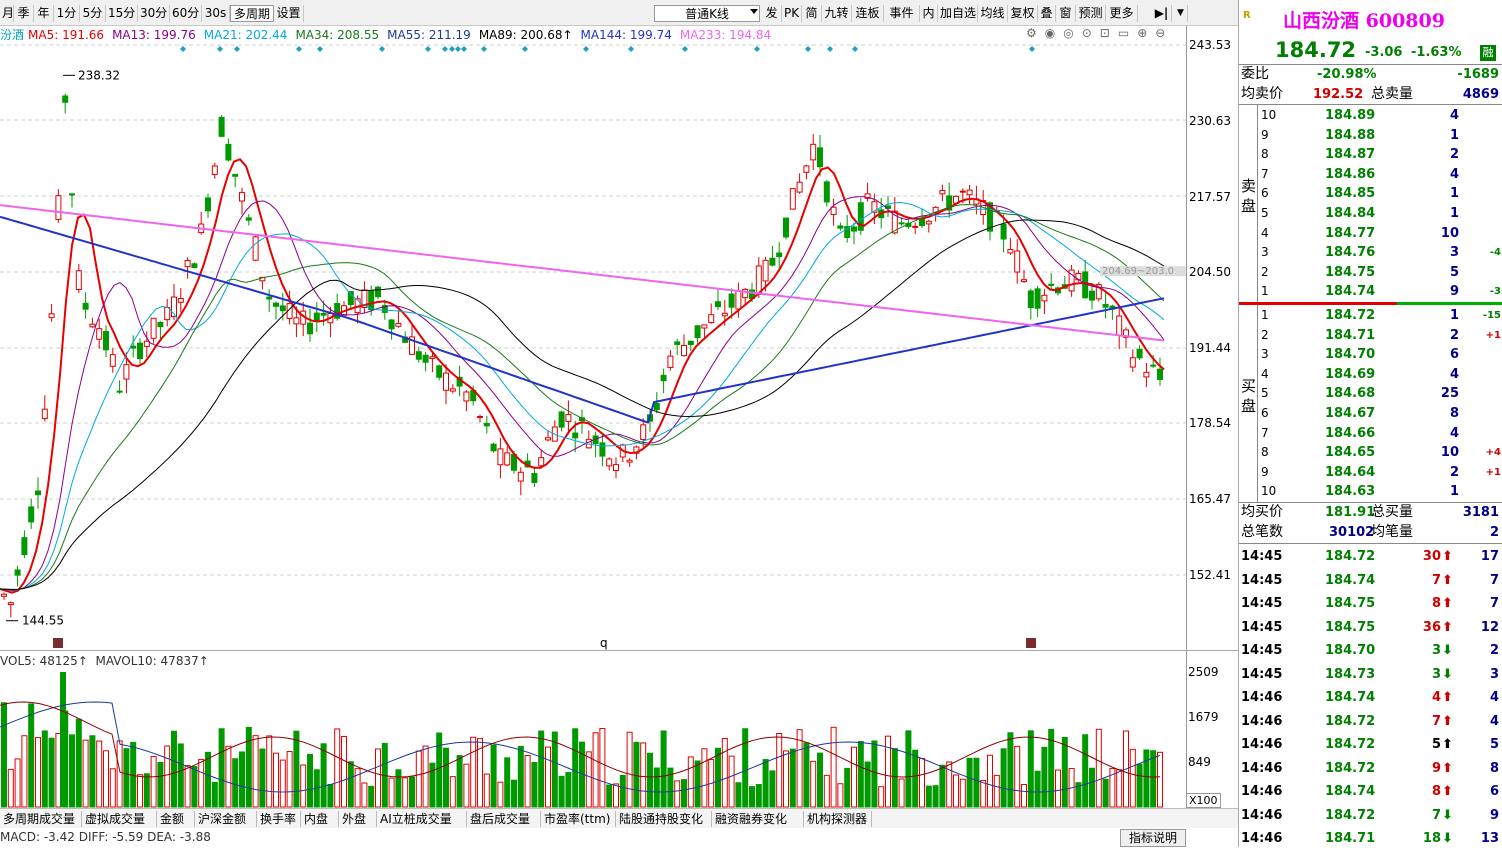 The height and width of the screenshot is (848, 1502). Describe the element at coordinates (1262, 674) in the screenshot. I see `tick-time: 14:45` at that location.